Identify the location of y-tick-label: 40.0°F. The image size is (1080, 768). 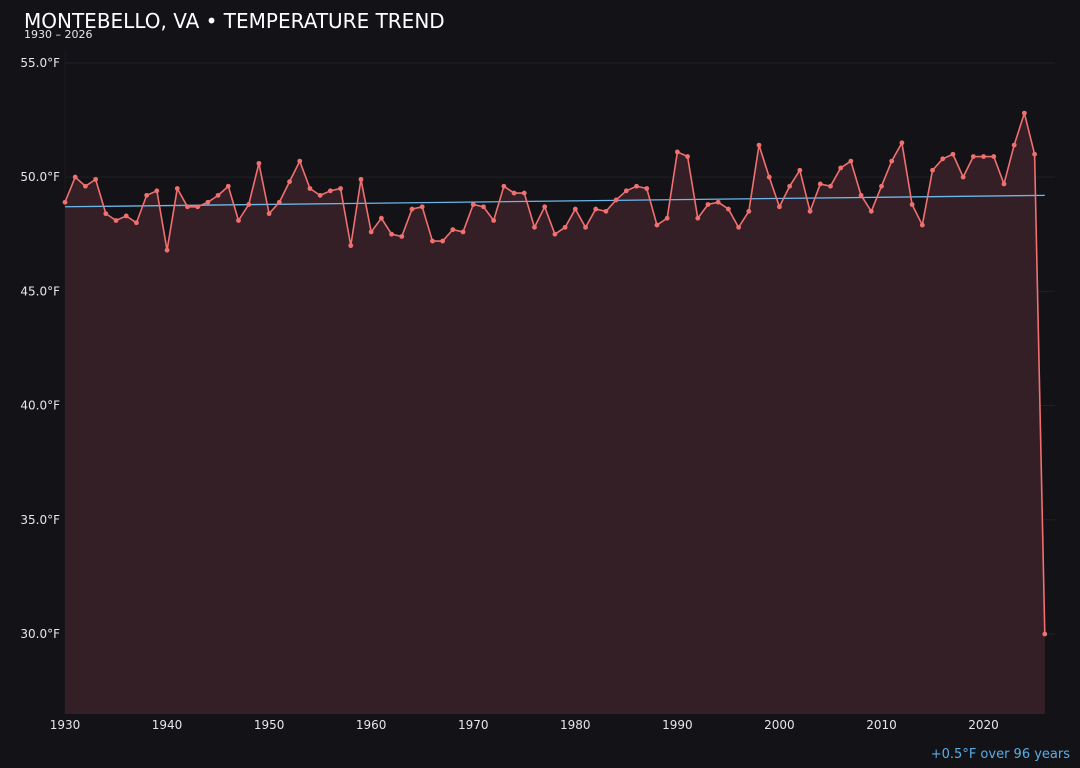
(40, 406).